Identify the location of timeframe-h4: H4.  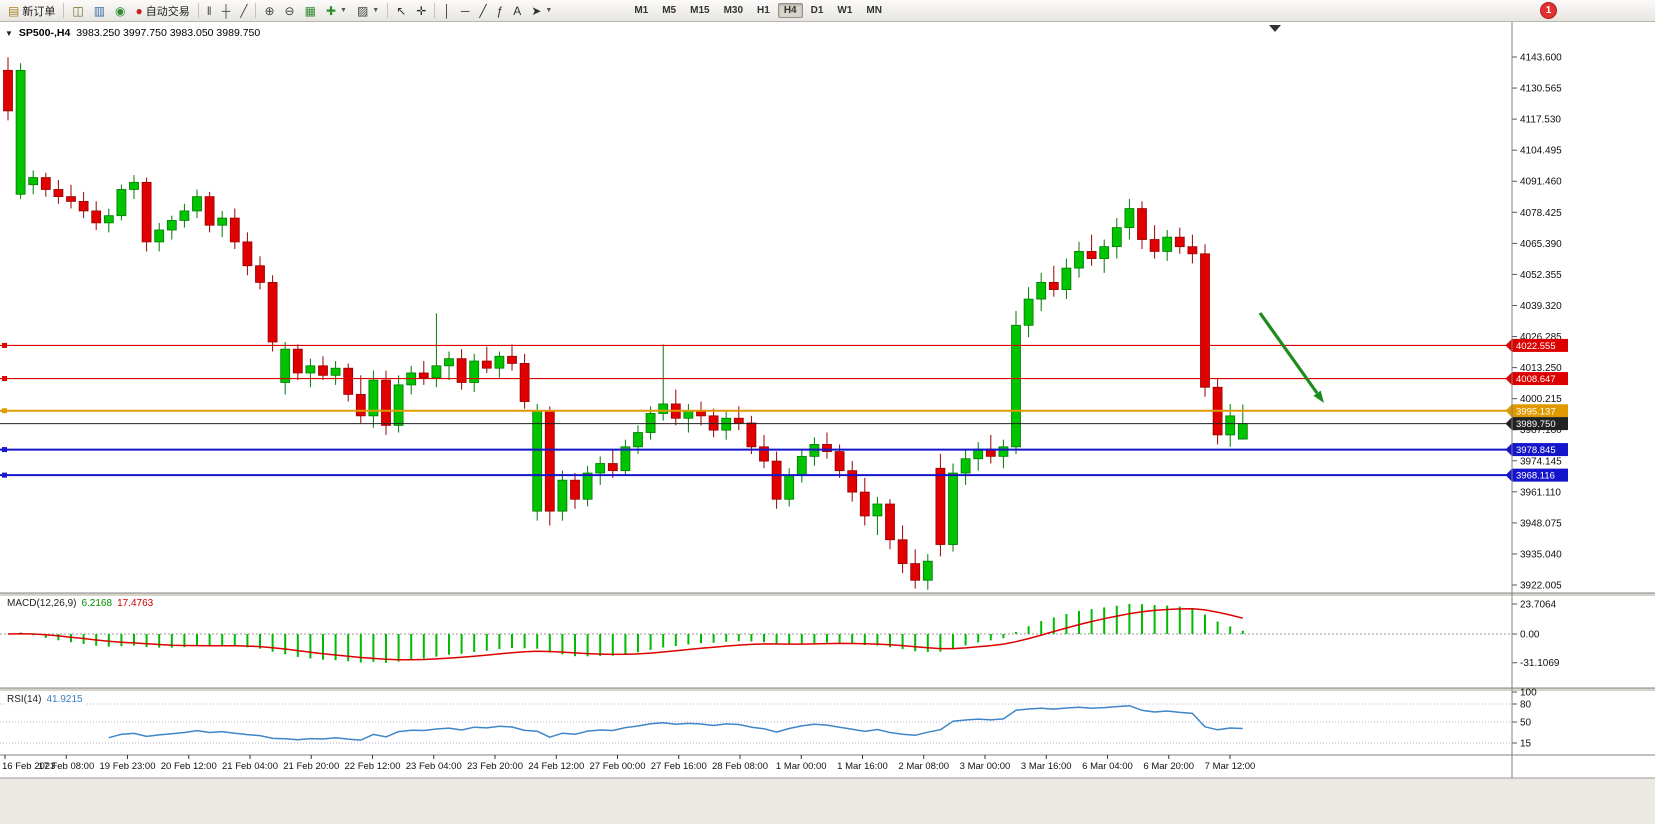
(790, 10).